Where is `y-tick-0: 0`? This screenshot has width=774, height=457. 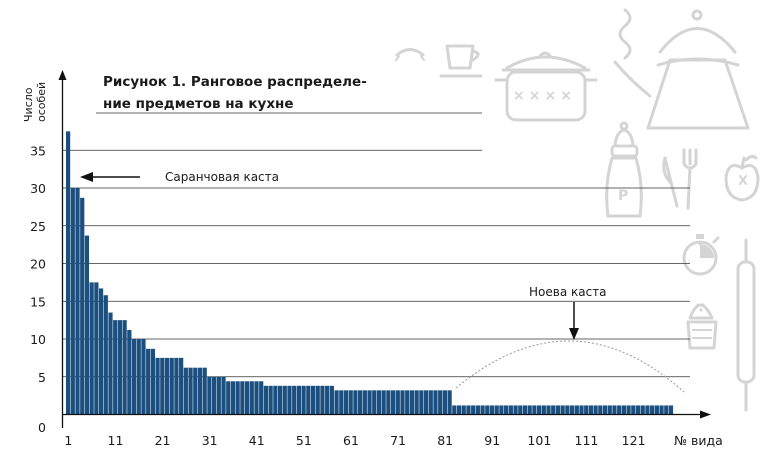
y-tick-0: 0 is located at coordinates (42, 427).